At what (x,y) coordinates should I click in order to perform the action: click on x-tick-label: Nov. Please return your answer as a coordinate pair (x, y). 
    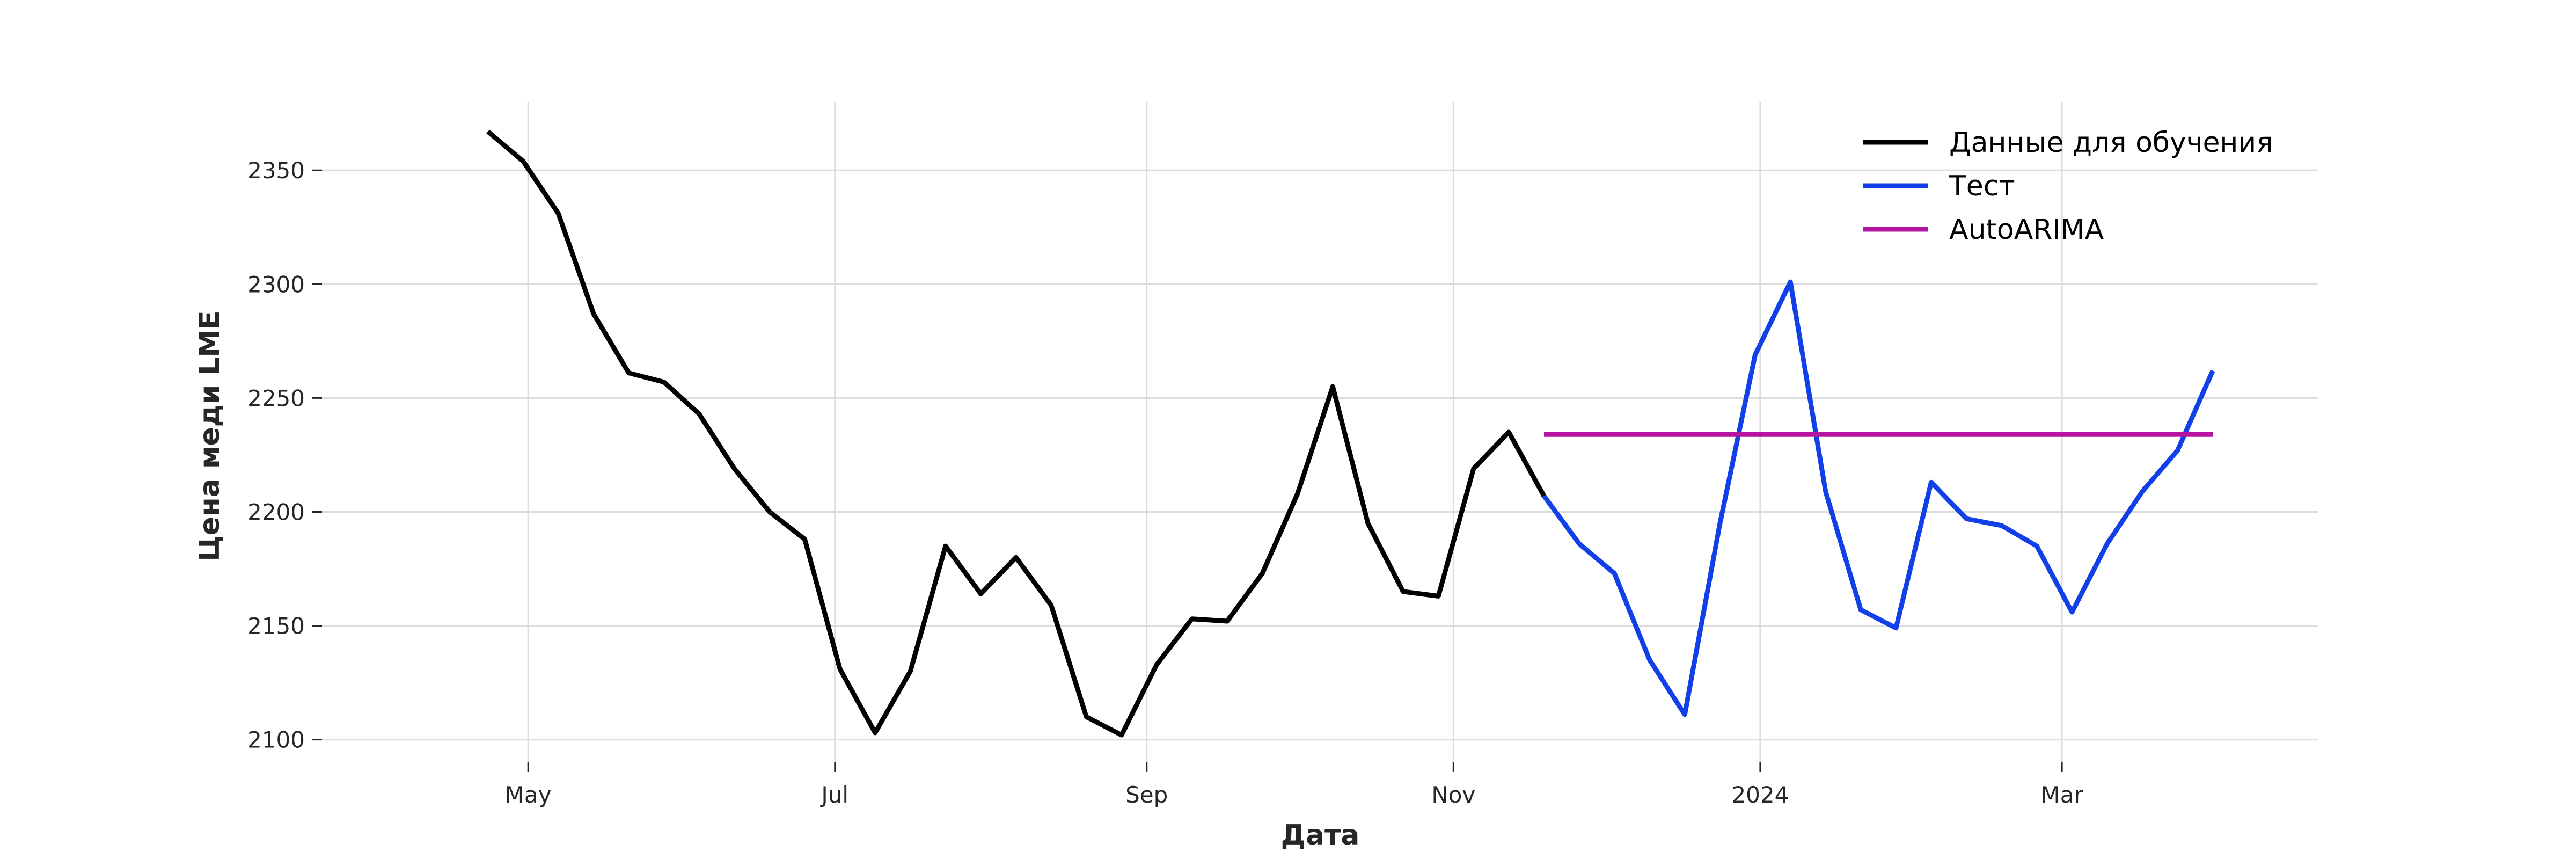
    Looking at the image, I should click on (1453, 795).